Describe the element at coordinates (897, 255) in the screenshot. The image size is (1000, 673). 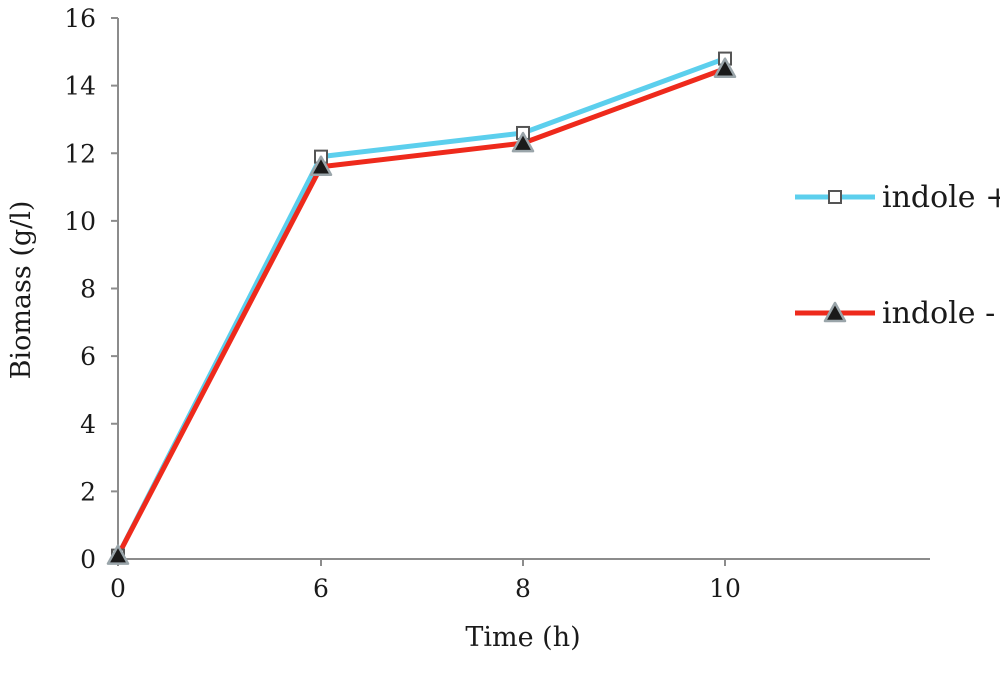
I see `legend: indole + indole -` at that location.